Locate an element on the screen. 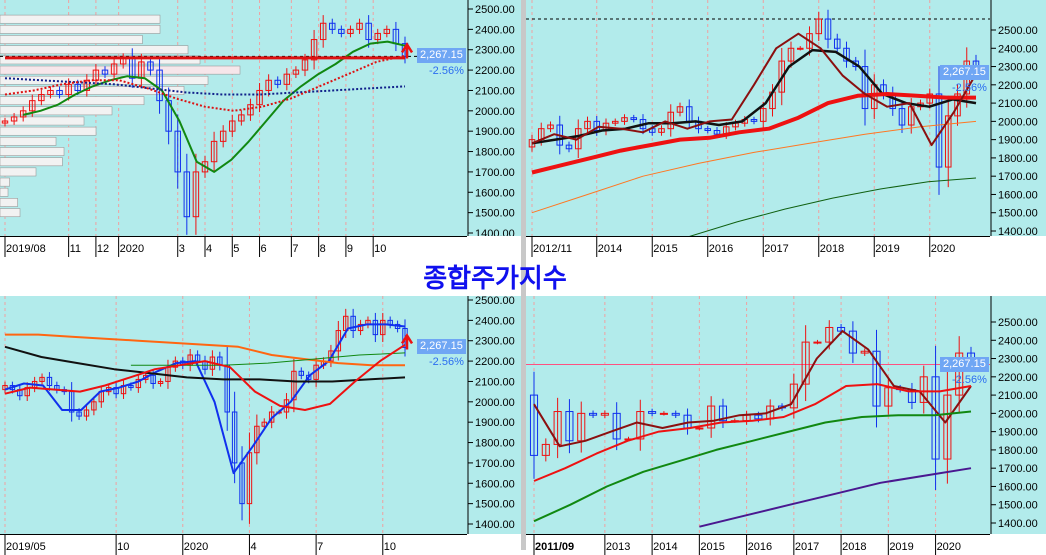 The width and height of the screenshot is (1046, 555). x-tick-label: 2011/09 is located at coordinates (554, 547).